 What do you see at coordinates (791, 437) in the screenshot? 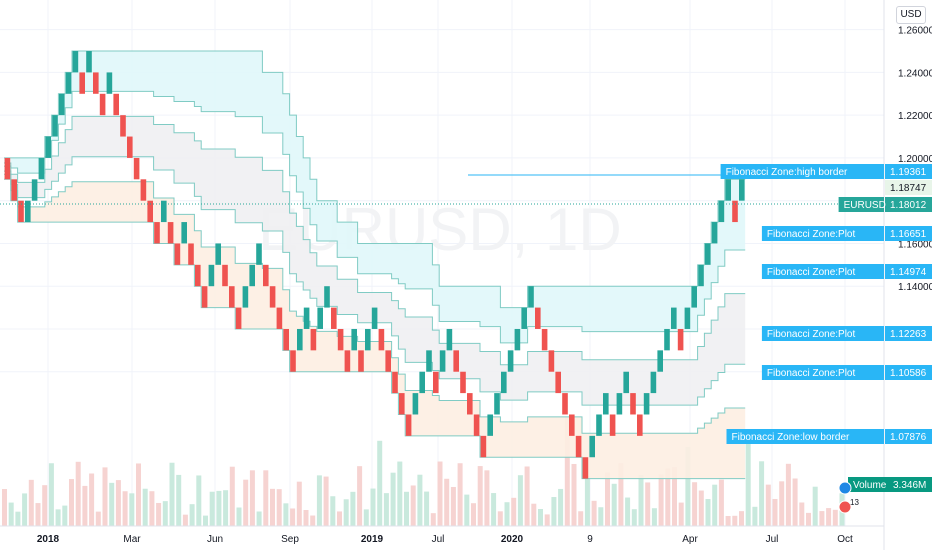
I see `price-label-name: Fibonacci Zone:low border` at bounding box center [791, 437].